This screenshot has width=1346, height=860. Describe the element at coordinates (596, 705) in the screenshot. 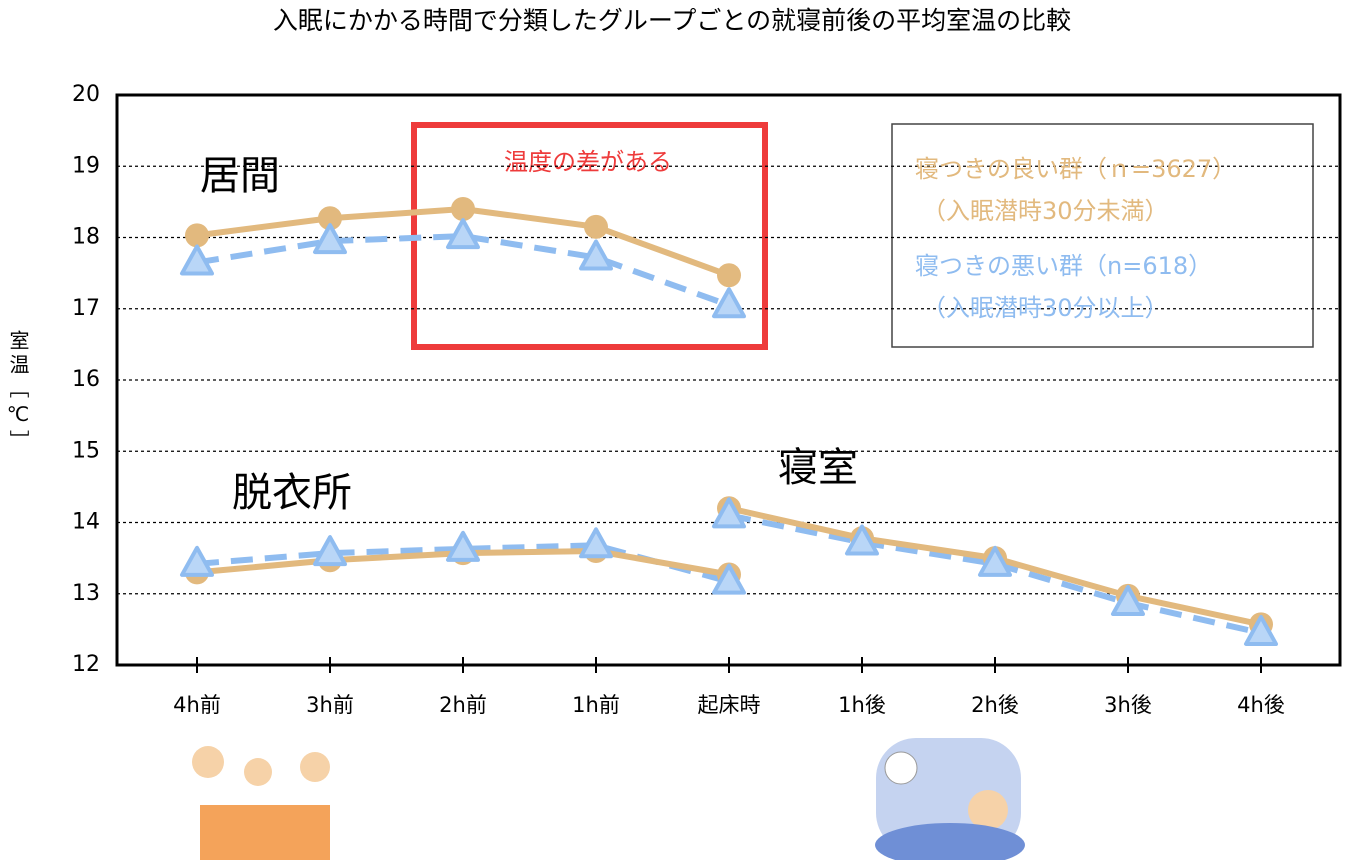

I see `x-tick-label: 1h前` at that location.